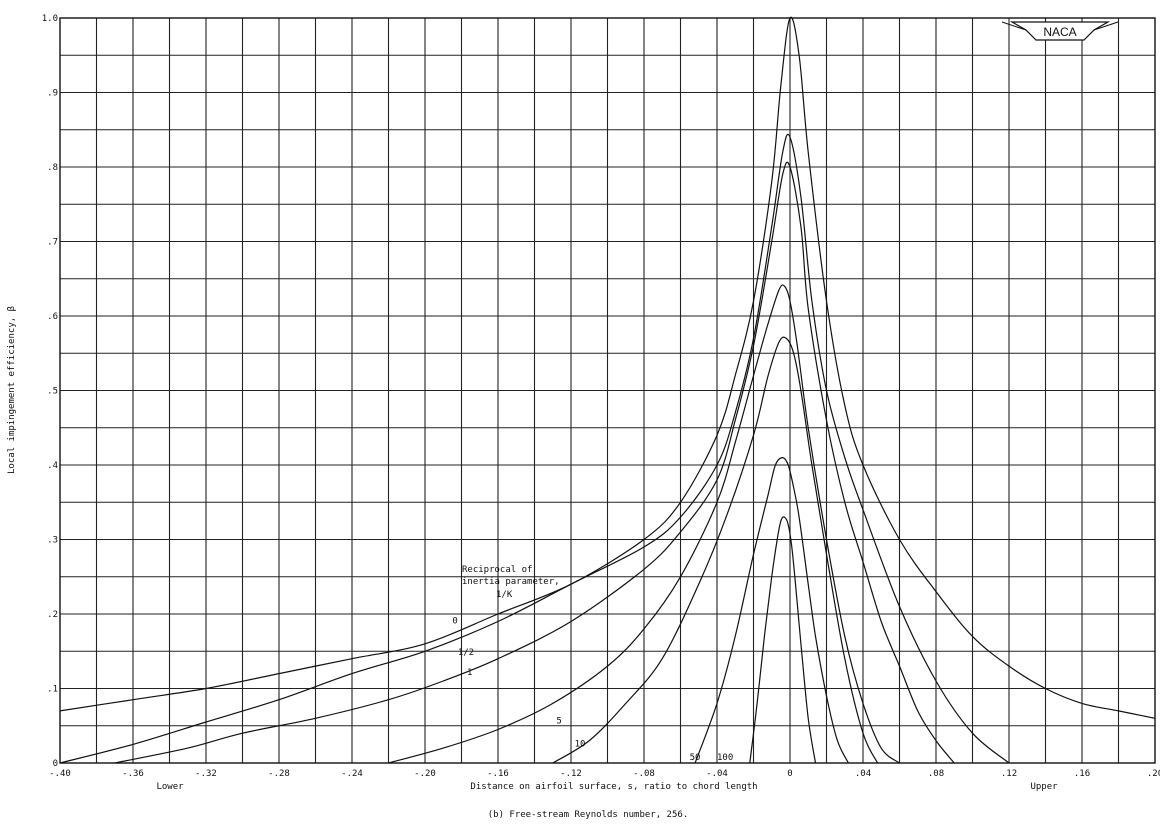 The image size is (1160, 827). I want to click on y-tick-label: .6, so click(52, 317).